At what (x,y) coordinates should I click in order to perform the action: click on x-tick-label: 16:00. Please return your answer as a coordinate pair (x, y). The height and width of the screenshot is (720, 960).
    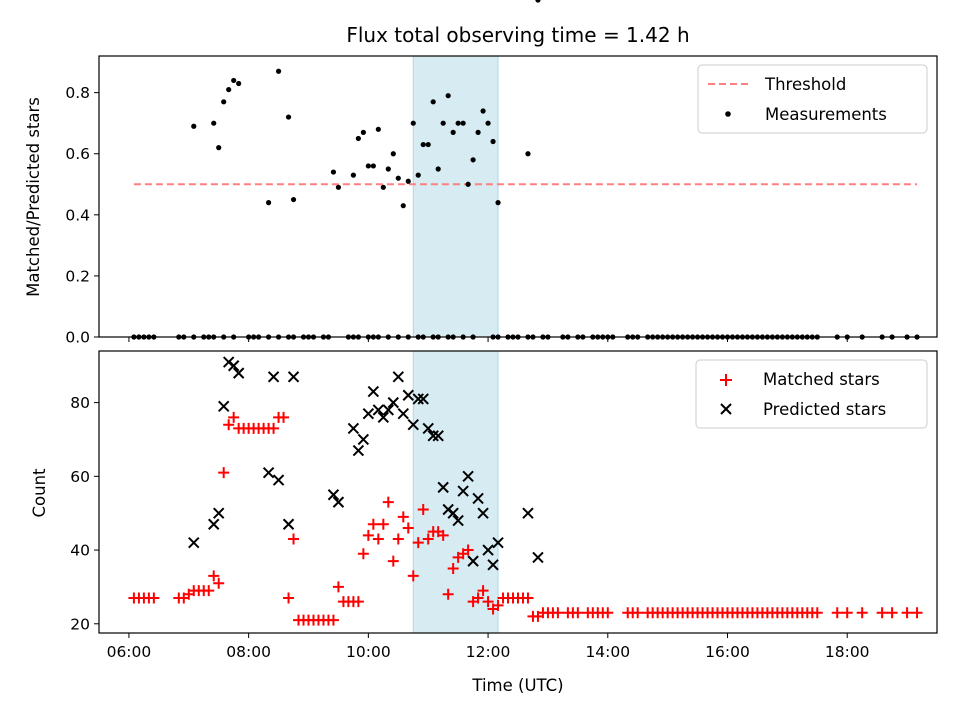
    Looking at the image, I should click on (727, 652).